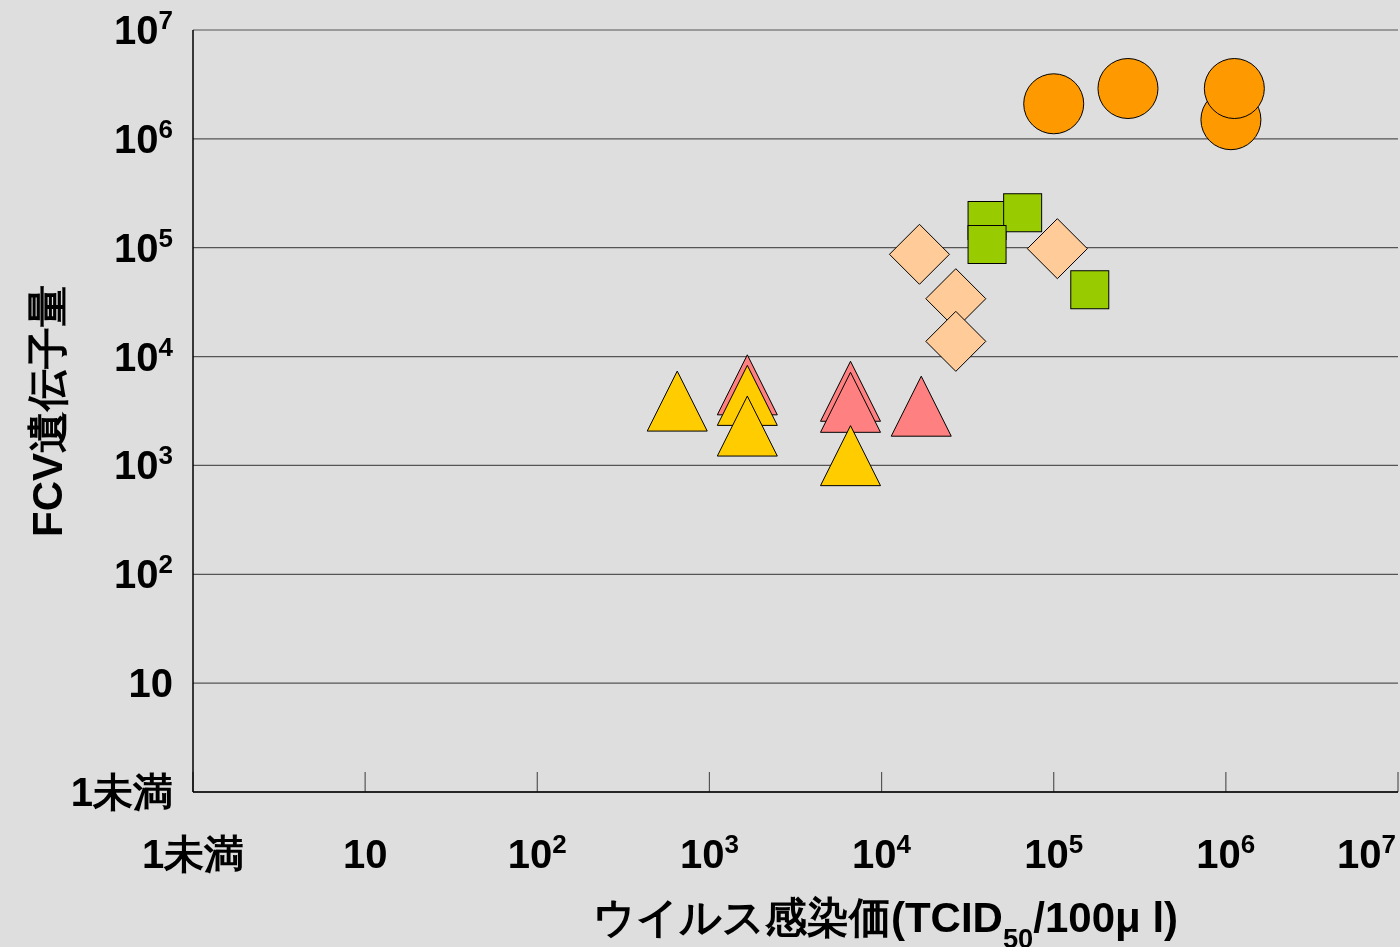  I want to click on x-tick-label: 10$^{5}$, so click(1054, 852).